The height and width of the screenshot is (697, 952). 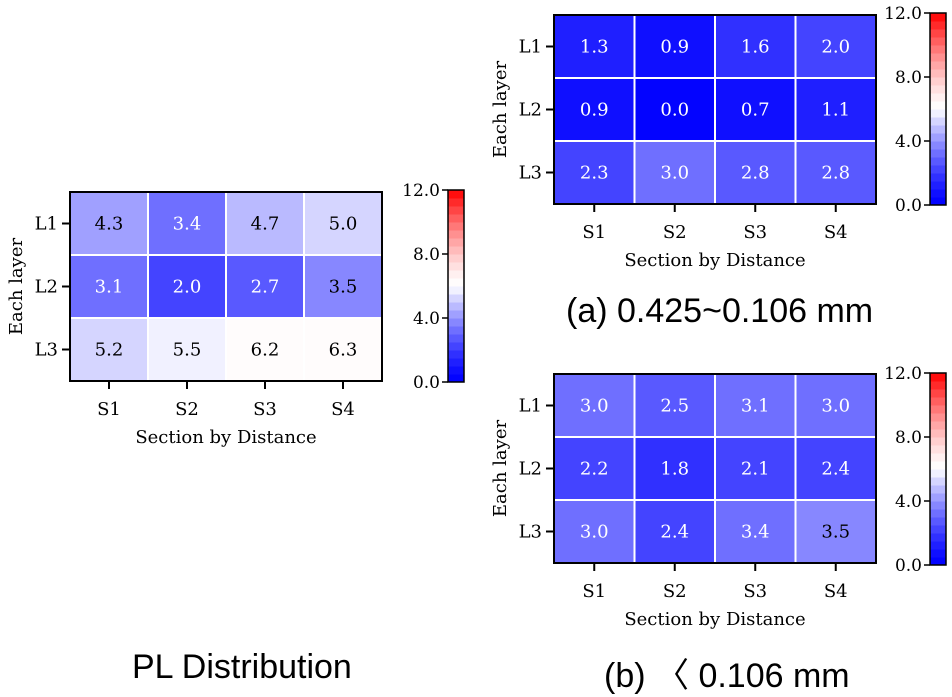 I want to click on caption-b: (b) 〈 0.106 mm, so click(x=727, y=676).